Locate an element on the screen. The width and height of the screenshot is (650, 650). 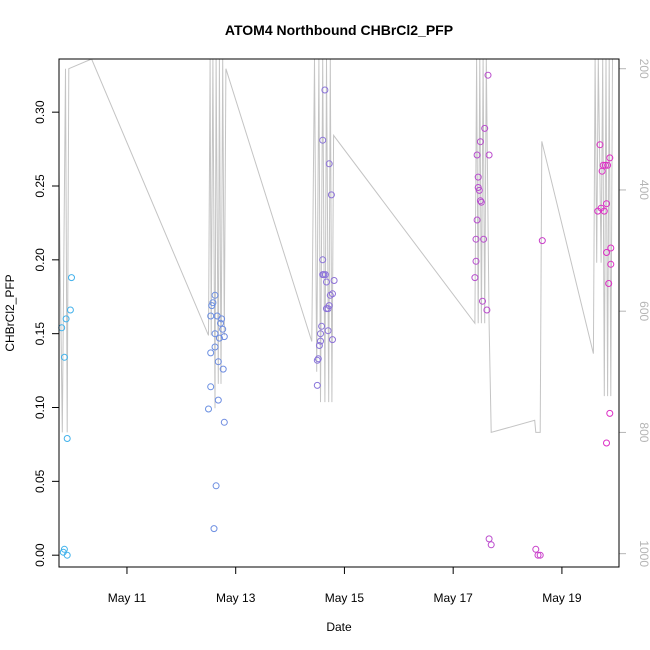
x-tick-label: May 13 is located at coordinates (236, 598).